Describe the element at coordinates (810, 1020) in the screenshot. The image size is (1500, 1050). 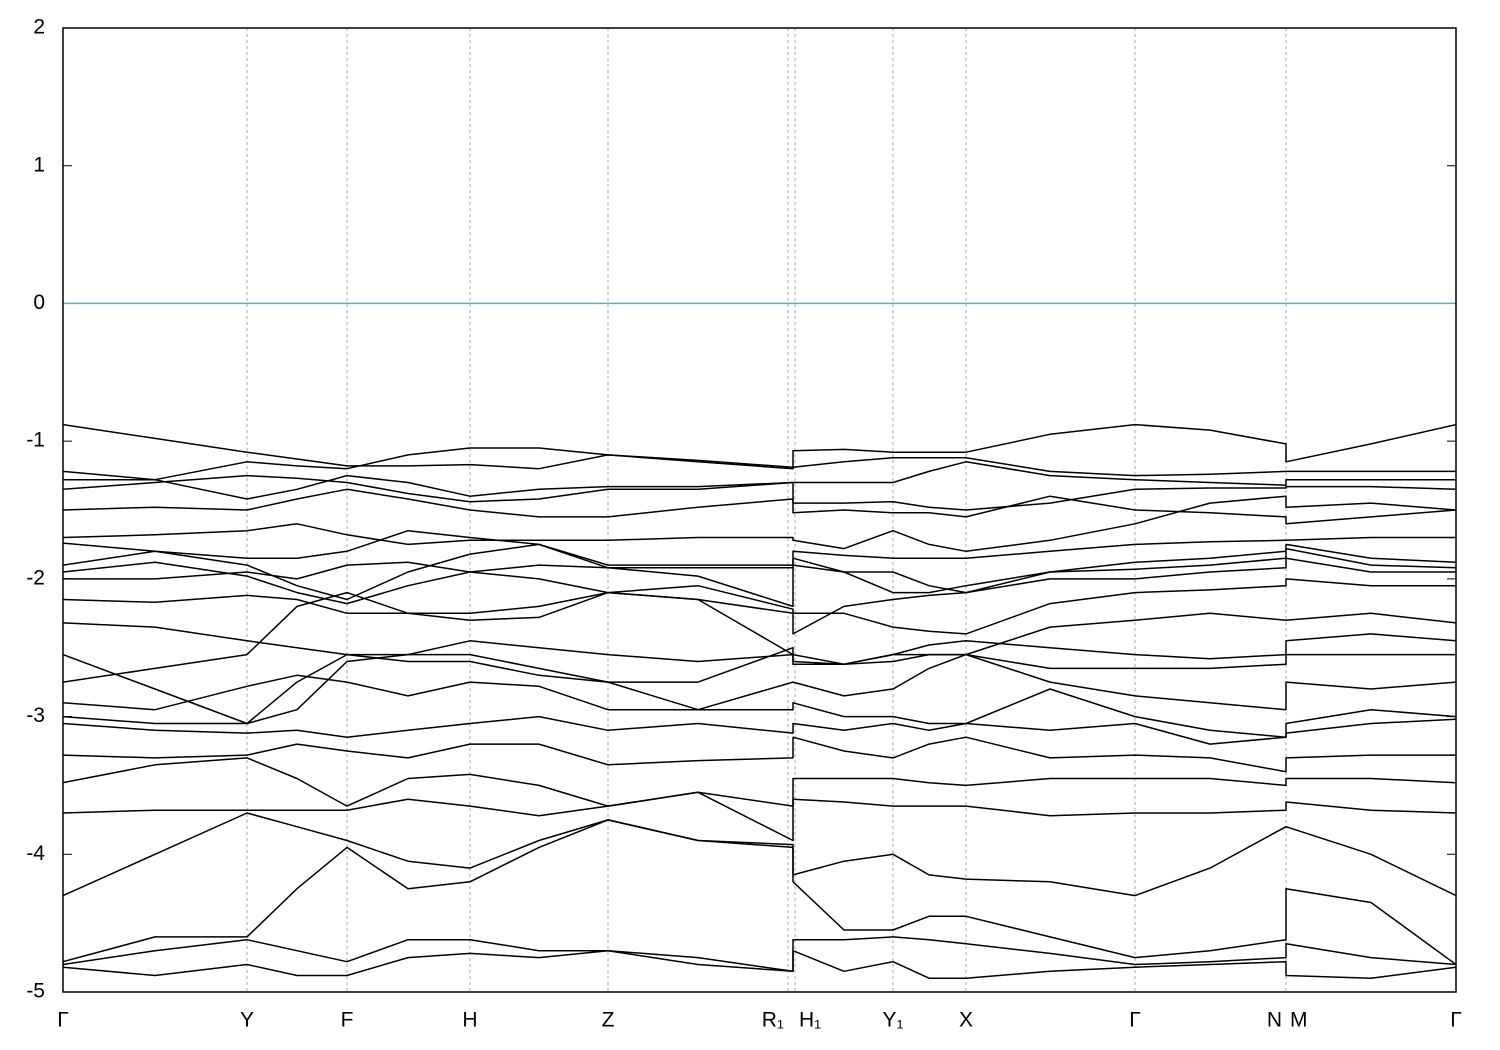
I see `x-tick-label: H₁` at that location.